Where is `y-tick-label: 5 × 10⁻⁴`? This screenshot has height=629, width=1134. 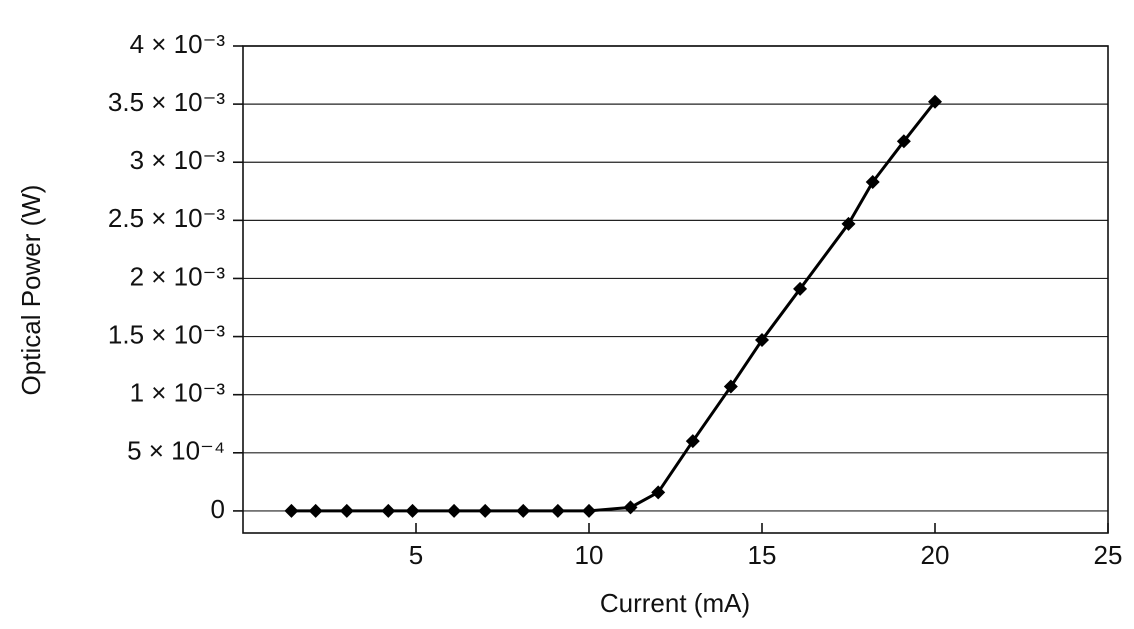
y-tick-label: 5 × 10⁻⁴ is located at coordinates (176, 451).